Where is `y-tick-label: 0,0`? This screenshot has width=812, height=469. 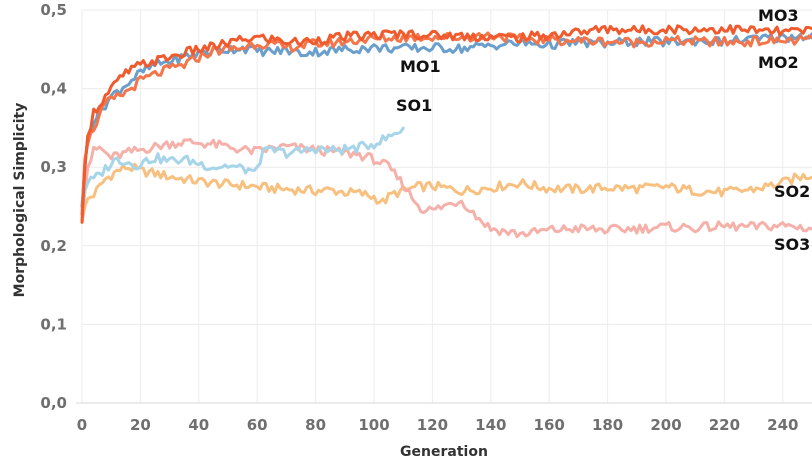
y-tick-label: 0,0 is located at coordinates (53, 403).